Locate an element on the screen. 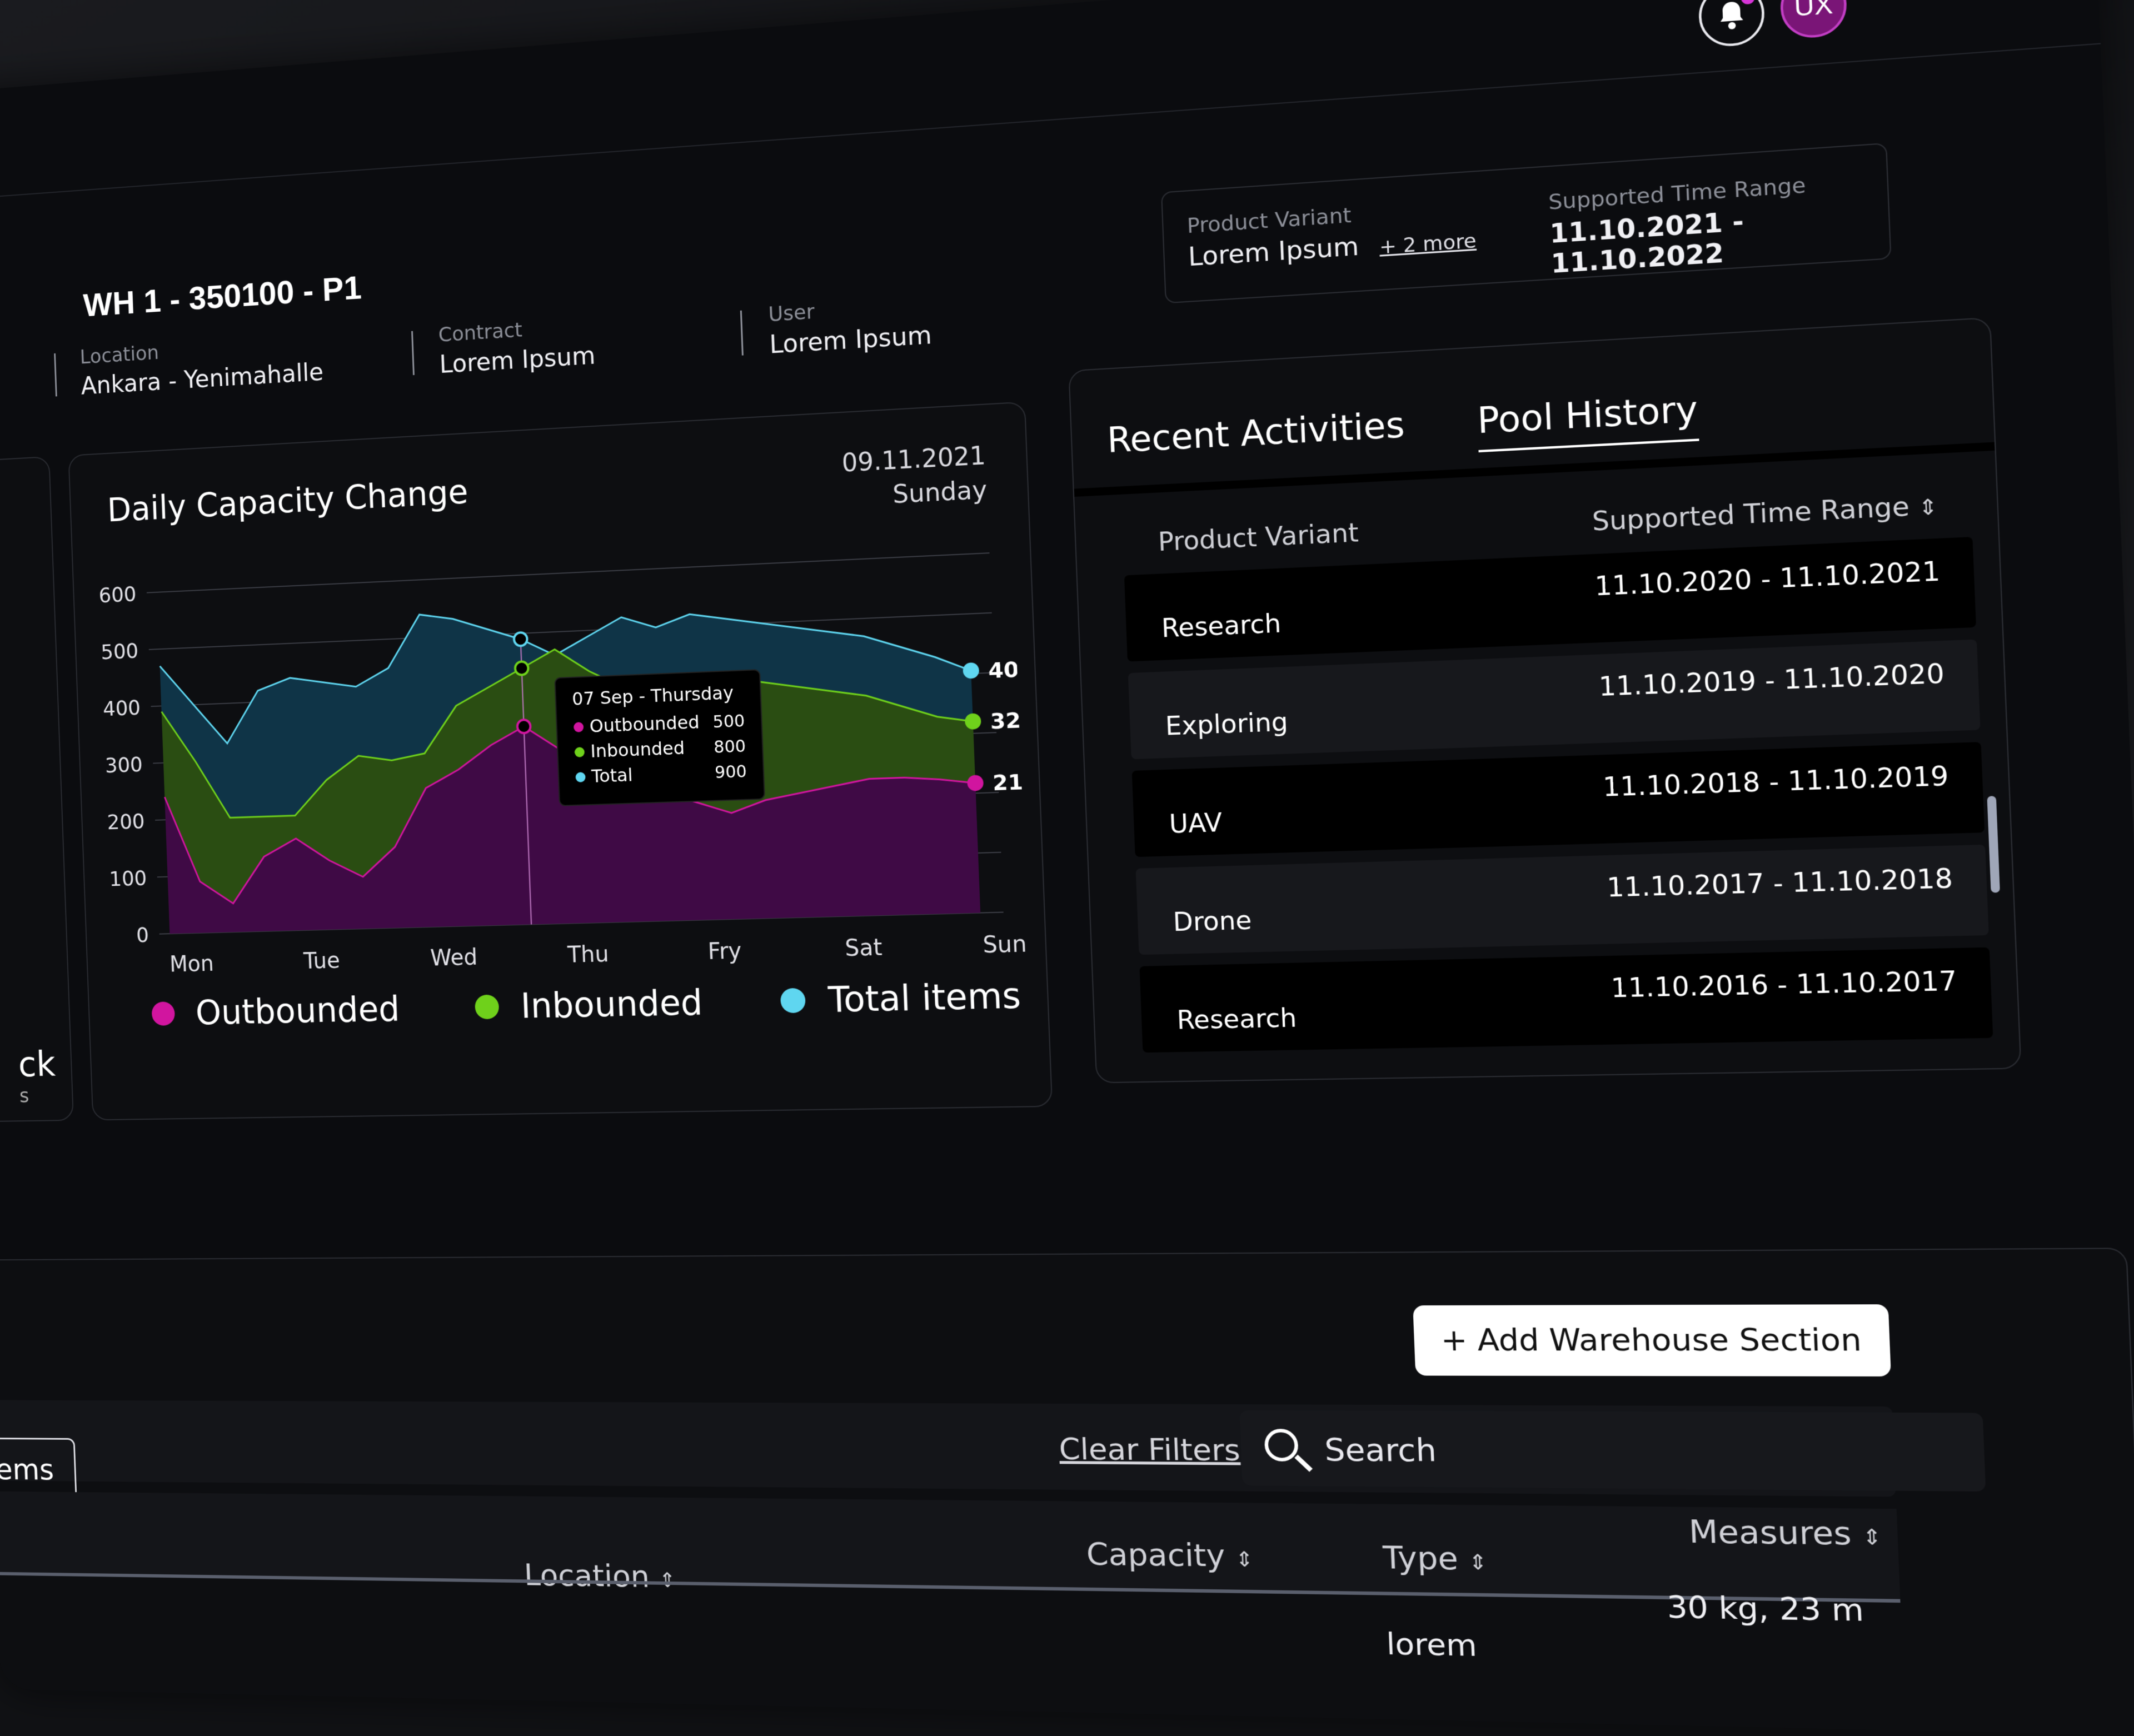 This screenshot has height=1736, width=2134. end-value-label: 217 is located at coordinates (1010, 782).